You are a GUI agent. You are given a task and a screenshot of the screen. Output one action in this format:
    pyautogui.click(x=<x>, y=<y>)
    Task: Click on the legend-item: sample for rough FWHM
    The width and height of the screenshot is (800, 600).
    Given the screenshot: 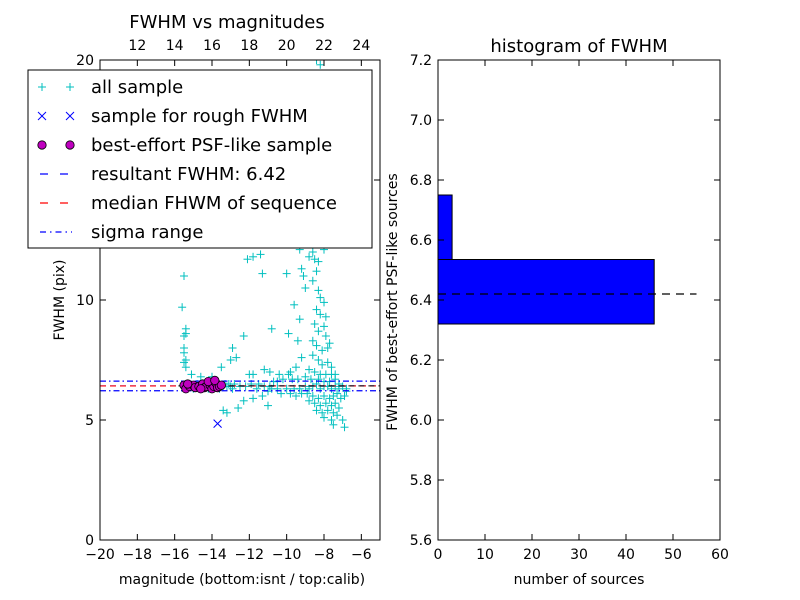 What is the action you would take?
    pyautogui.click(x=172, y=116)
    